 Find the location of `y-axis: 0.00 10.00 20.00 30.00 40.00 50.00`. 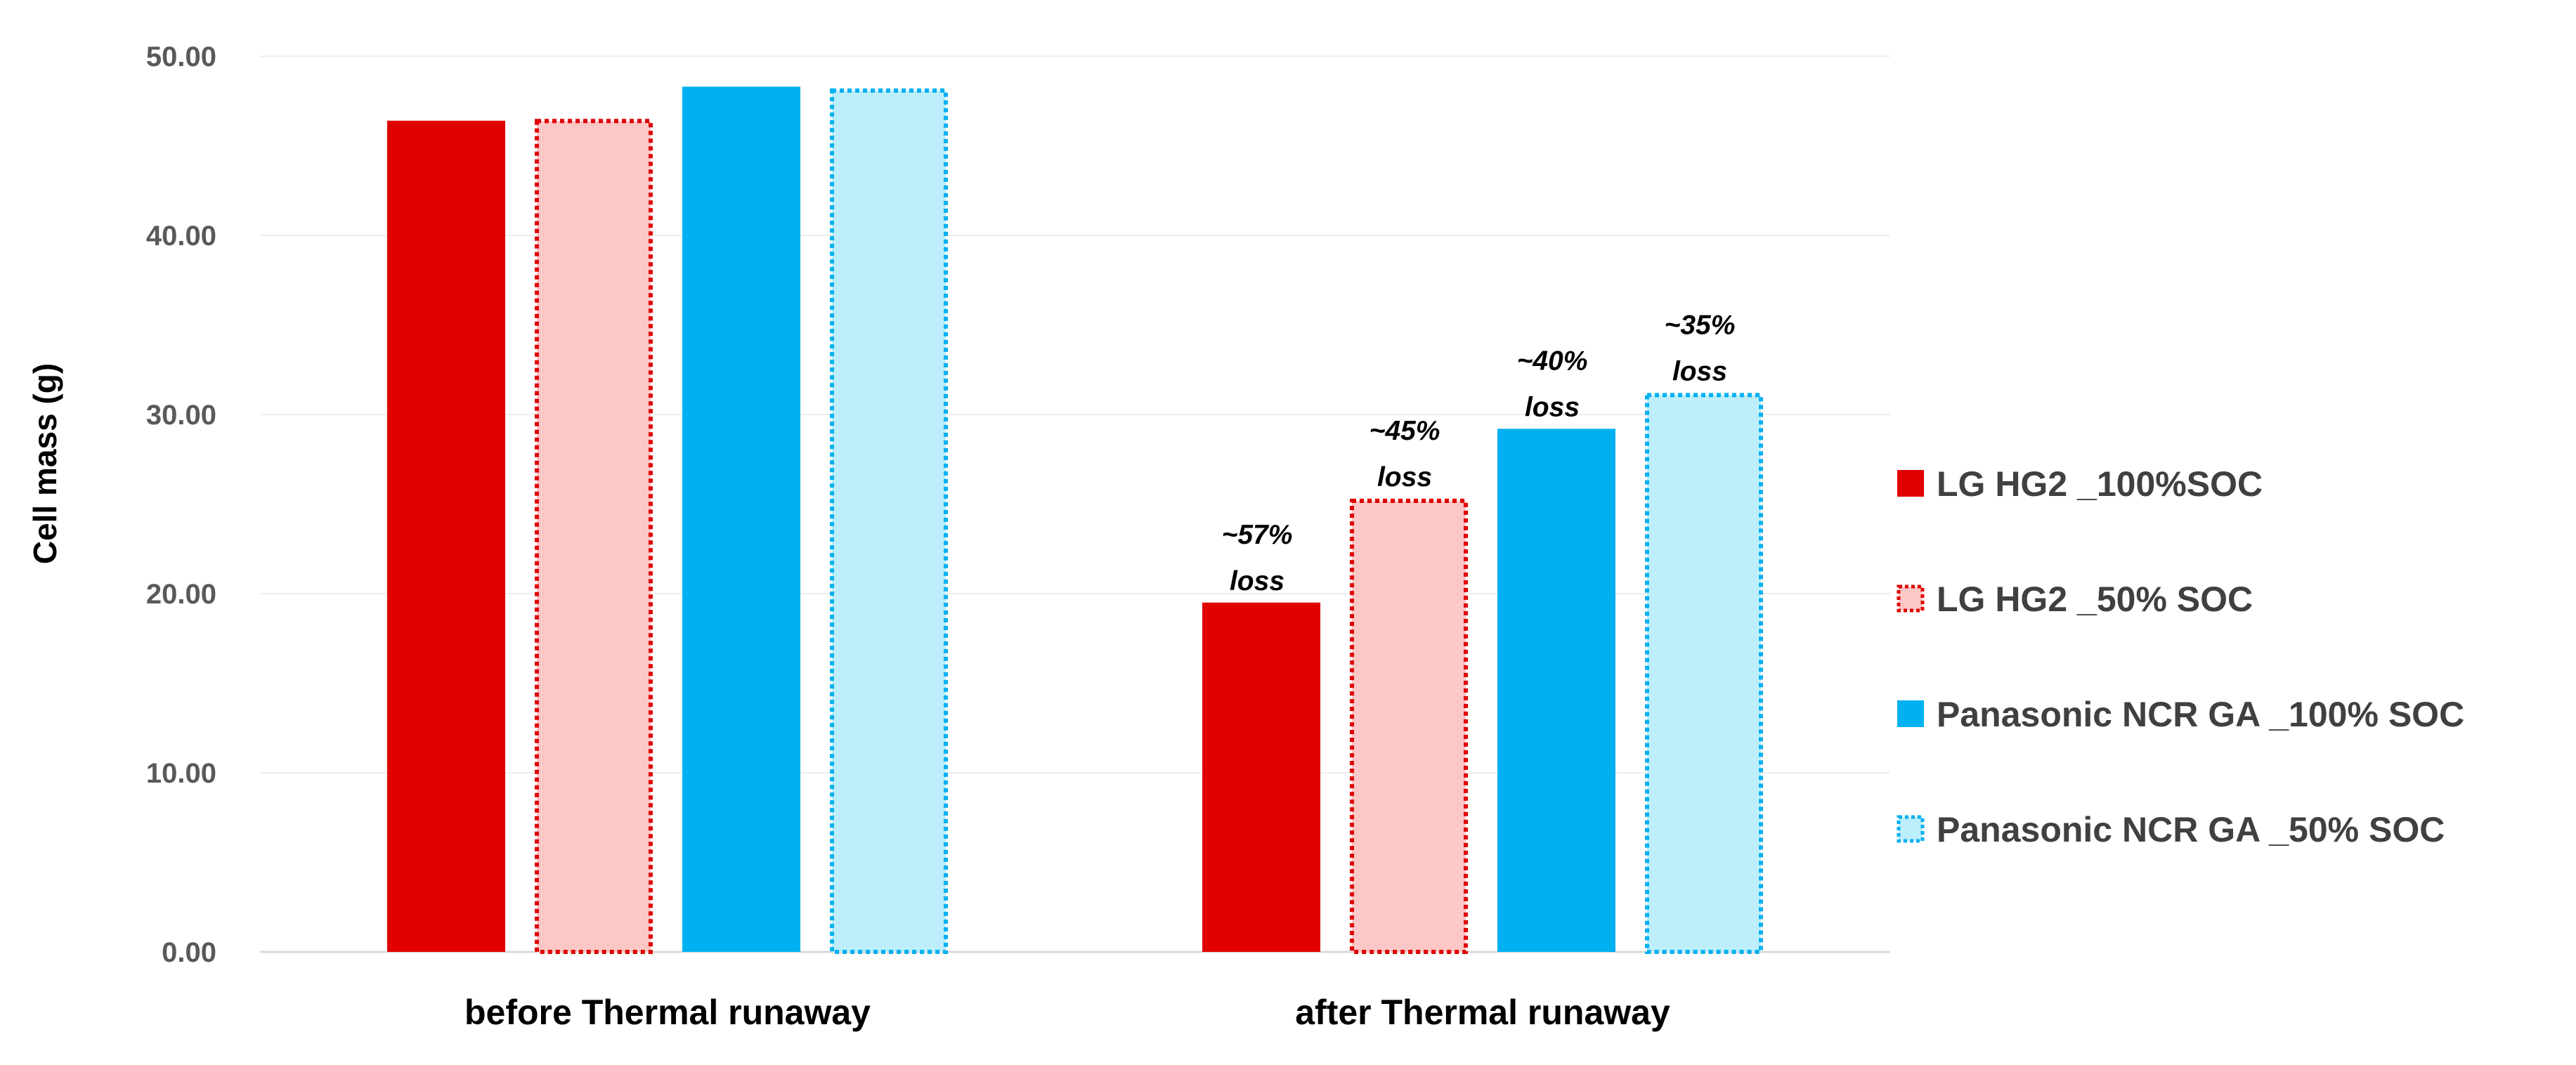

y-axis: 0.00 10.00 20.00 30.00 40.00 50.00 is located at coordinates (181, 504).